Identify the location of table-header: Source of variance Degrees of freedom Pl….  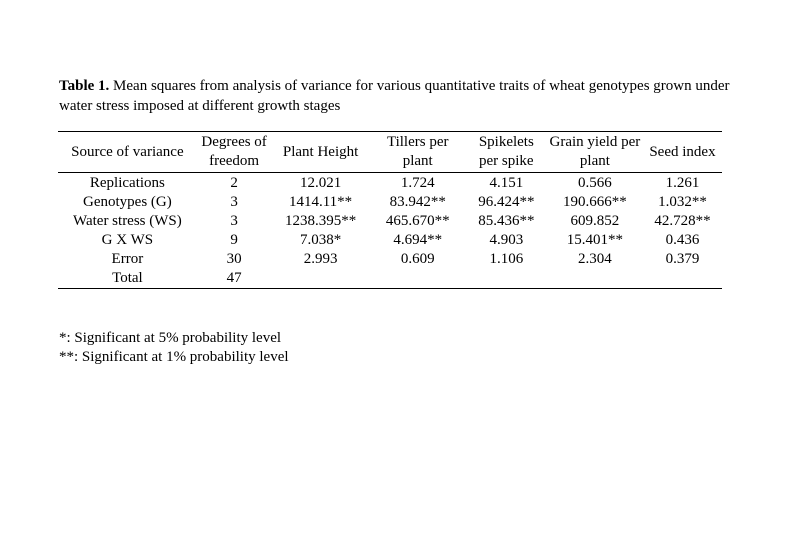
(390, 152).